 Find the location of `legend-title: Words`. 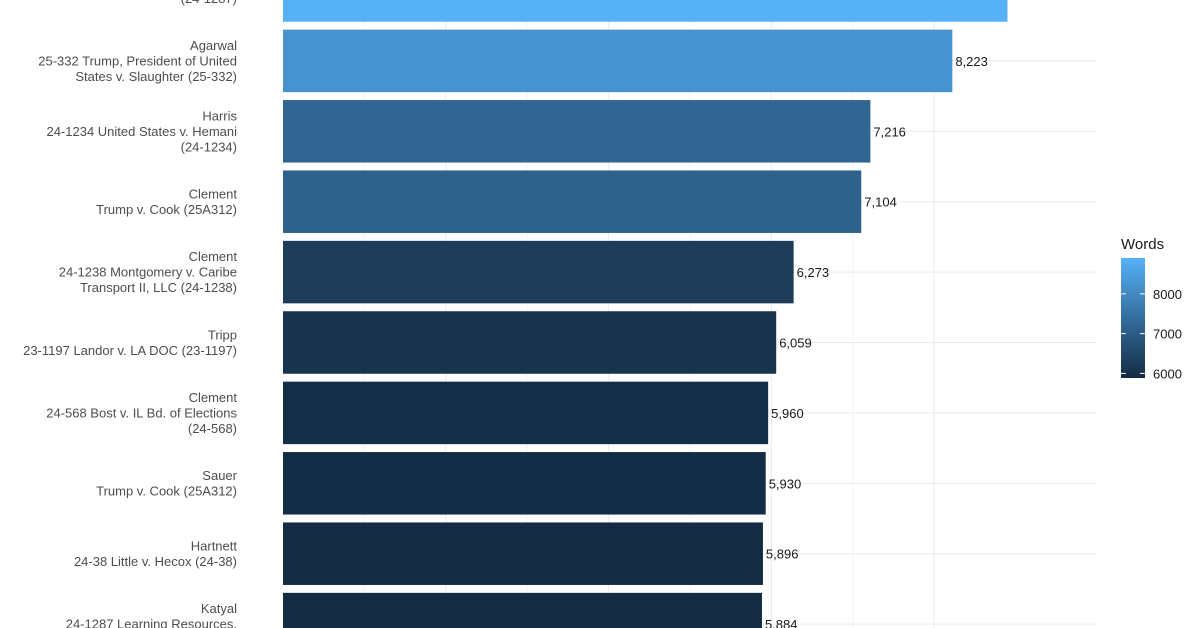

legend-title: Words is located at coordinates (1142, 244).